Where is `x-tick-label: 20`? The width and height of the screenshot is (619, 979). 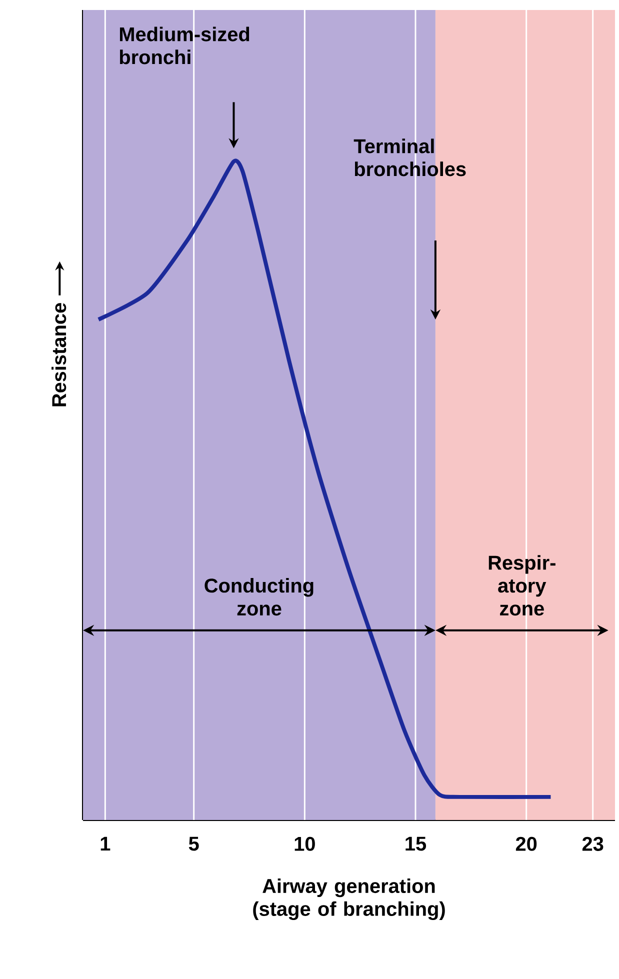 x-tick-label: 20 is located at coordinates (526, 843).